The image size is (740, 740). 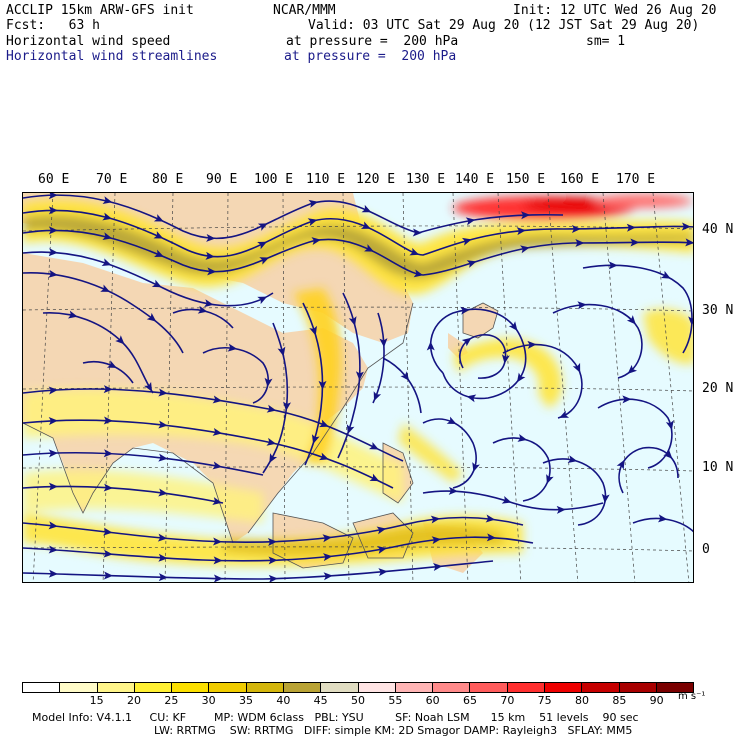 What do you see at coordinates (619, 700) in the screenshot?
I see `colorbar-tick-label: 85` at bounding box center [619, 700].